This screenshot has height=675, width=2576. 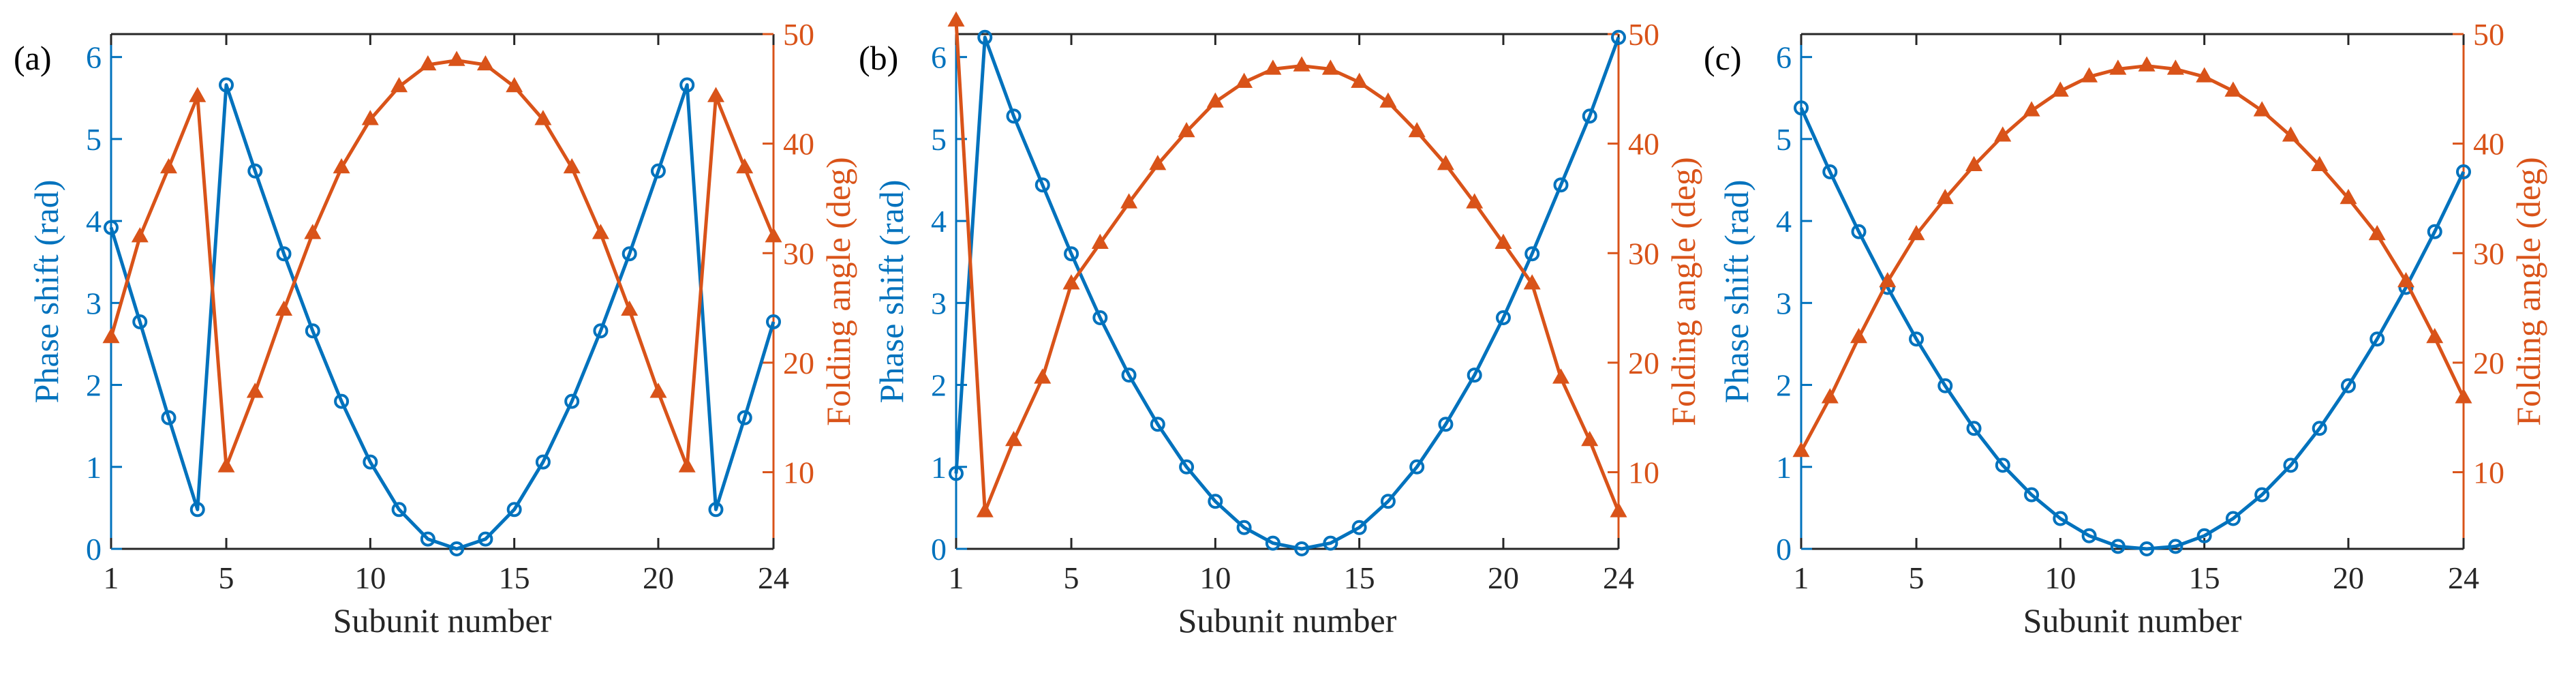 I want to click on chart-c-x-tick-label: 15, so click(x=2204, y=577).